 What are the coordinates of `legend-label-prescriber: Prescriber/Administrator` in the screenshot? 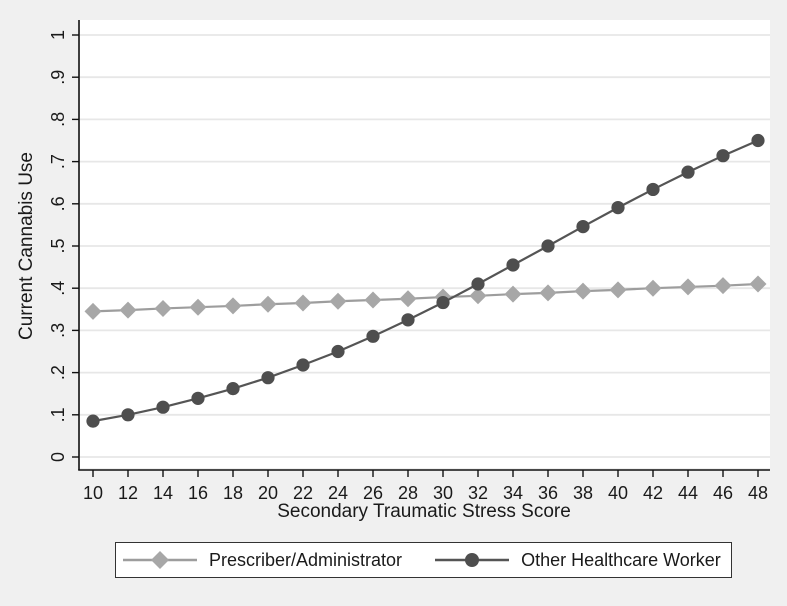 It's located at (306, 559).